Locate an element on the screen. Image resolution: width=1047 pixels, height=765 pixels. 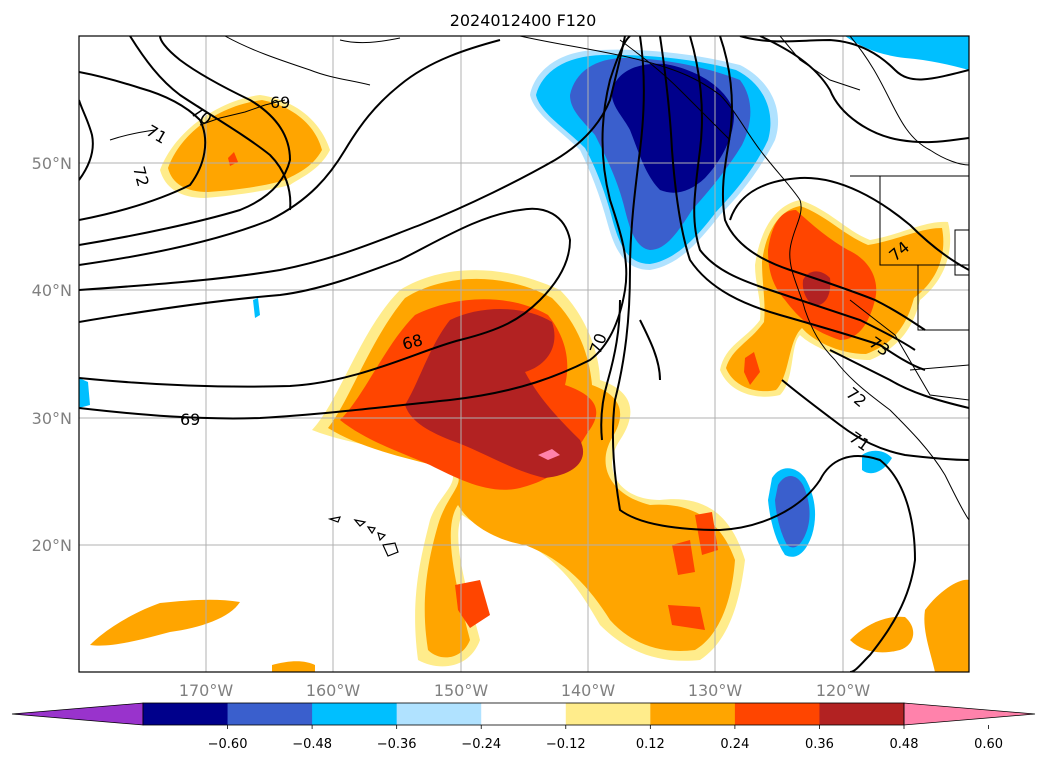
anomaly-region-tiny is located at coordinates (256, 308).